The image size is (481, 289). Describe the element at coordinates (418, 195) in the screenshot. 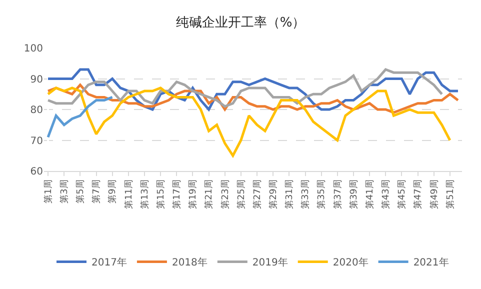

I see `x-tick-label: 第47周` at that location.